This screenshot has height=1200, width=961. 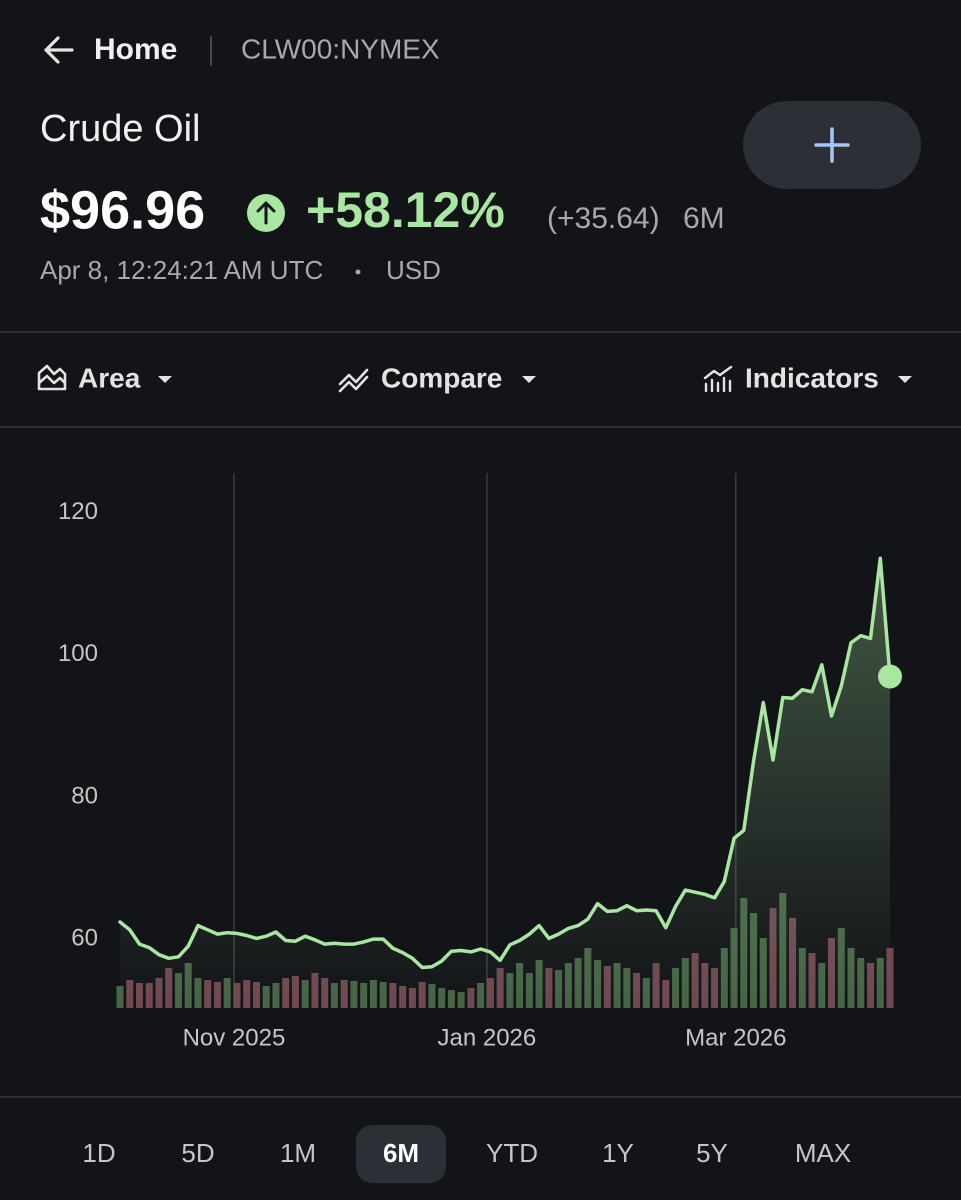 I want to click on area-icon, so click(x=52, y=377).